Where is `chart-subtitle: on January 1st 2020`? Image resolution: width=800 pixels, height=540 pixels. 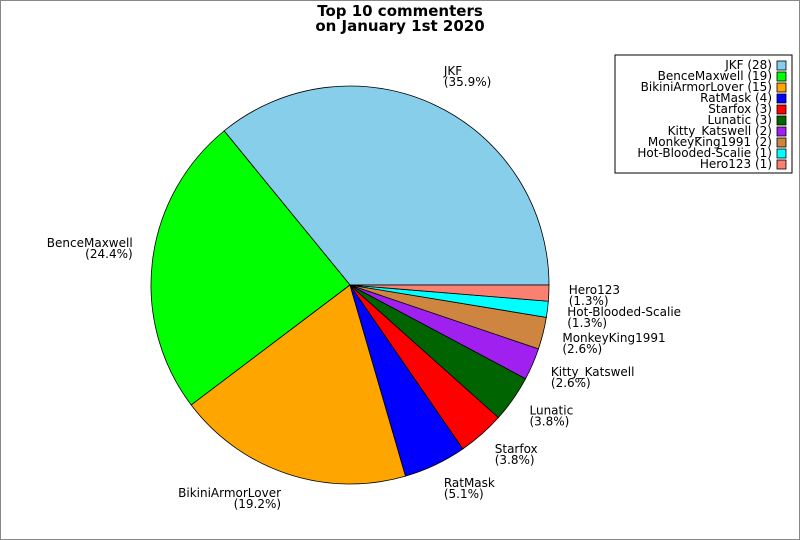 chart-subtitle: on January 1st 2020 is located at coordinates (399, 26).